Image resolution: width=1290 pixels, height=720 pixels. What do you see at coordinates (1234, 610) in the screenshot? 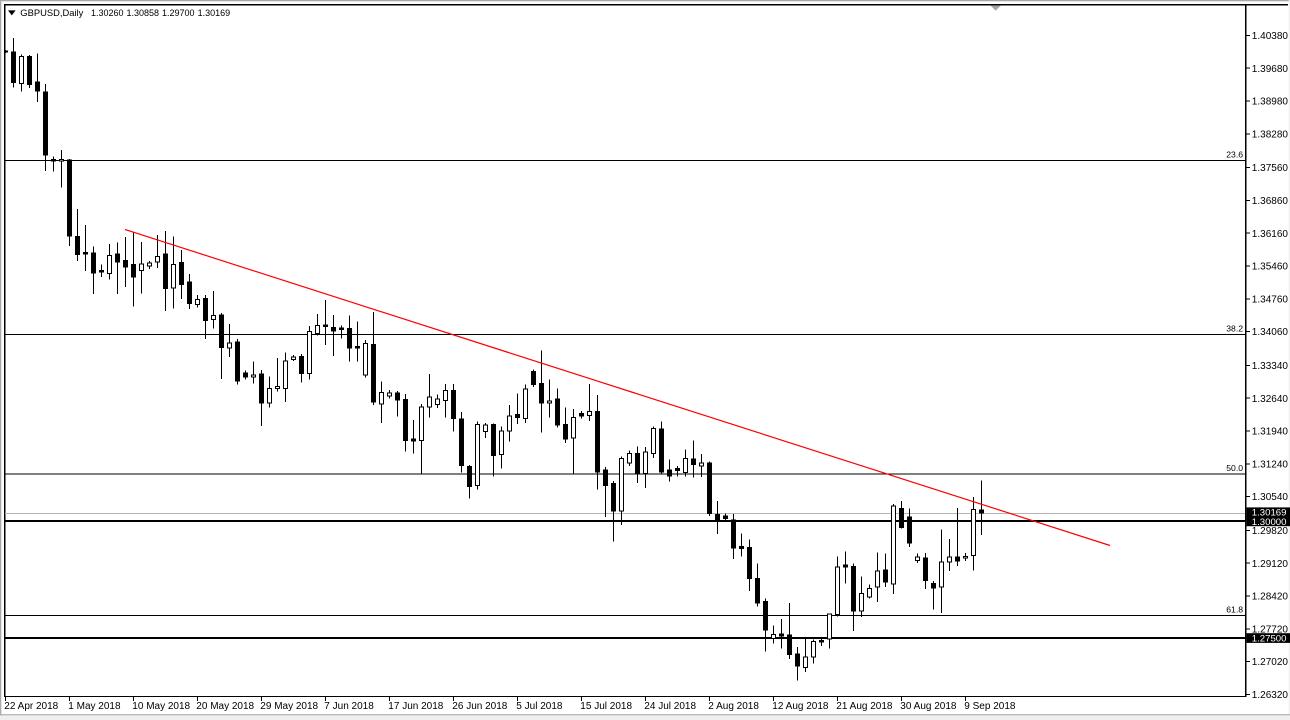
I see `svg-text: 61.8` at bounding box center [1234, 610].